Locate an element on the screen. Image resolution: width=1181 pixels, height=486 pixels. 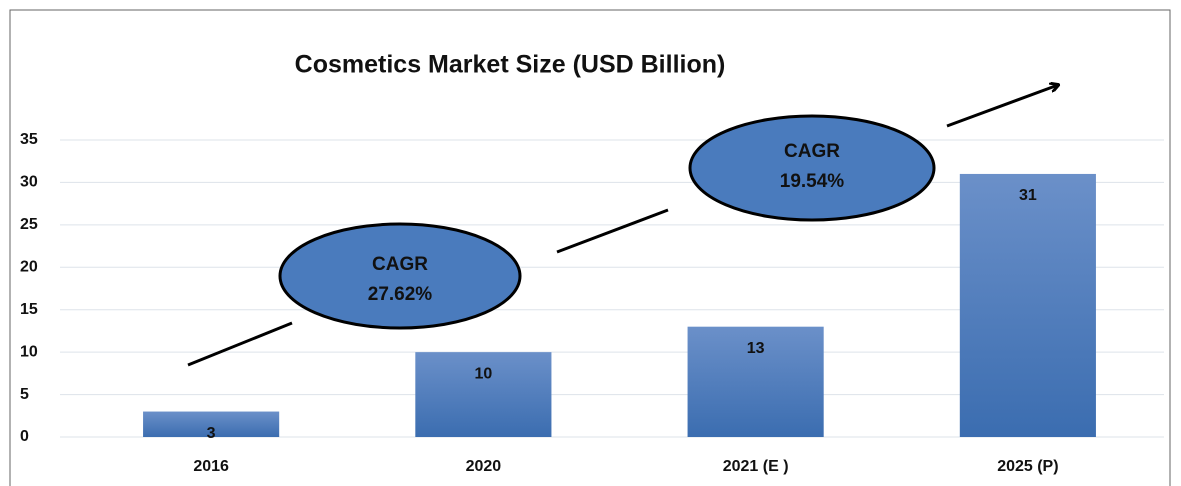
data-label: 31 is located at coordinates (1028, 195).